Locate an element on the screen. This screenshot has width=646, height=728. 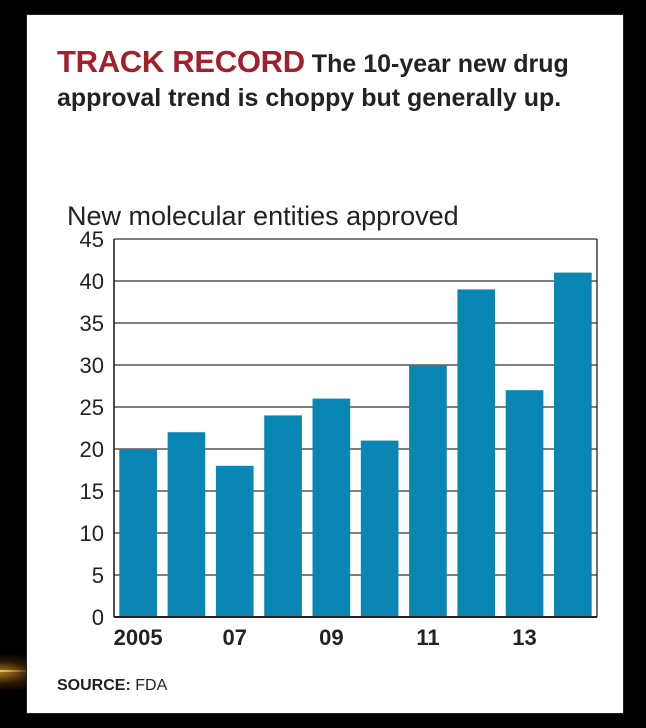
source-label: SOURCE: is located at coordinates (94, 685).